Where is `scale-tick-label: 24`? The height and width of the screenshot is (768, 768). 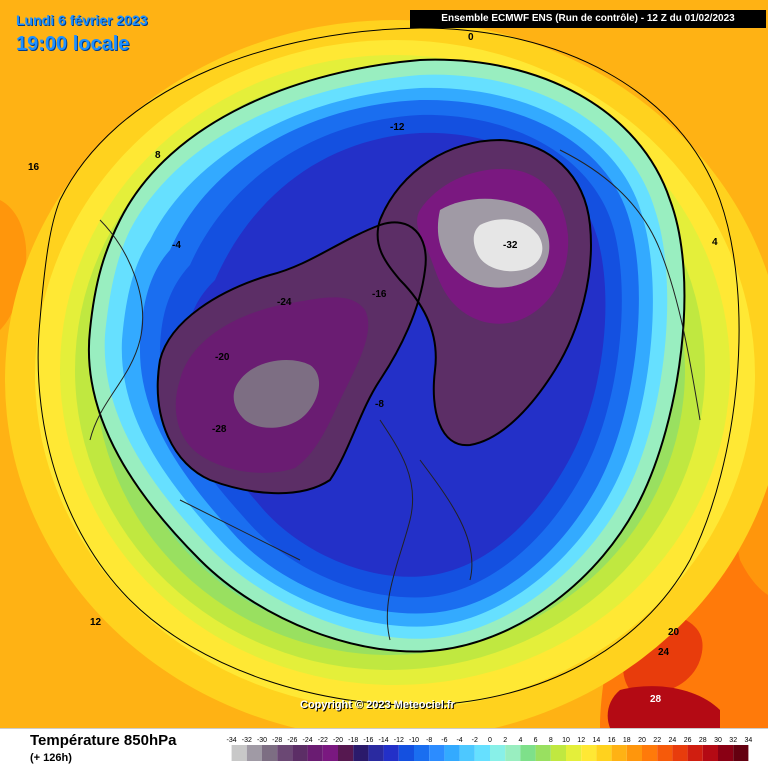
scale-tick-label: 24 is located at coordinates (673, 740).